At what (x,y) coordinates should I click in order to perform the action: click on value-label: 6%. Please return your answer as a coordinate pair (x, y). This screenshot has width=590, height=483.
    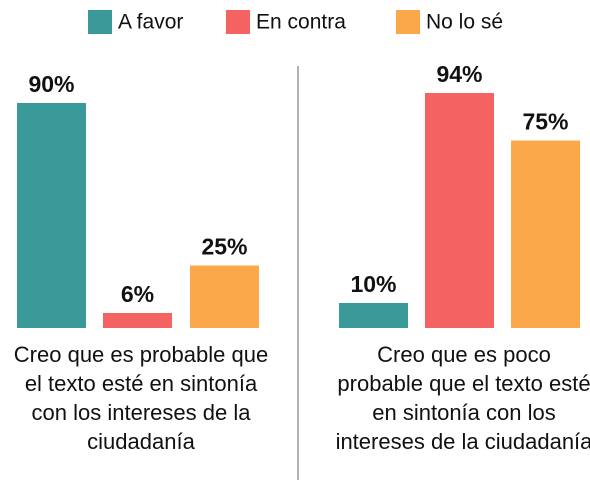
    Looking at the image, I should click on (137, 294).